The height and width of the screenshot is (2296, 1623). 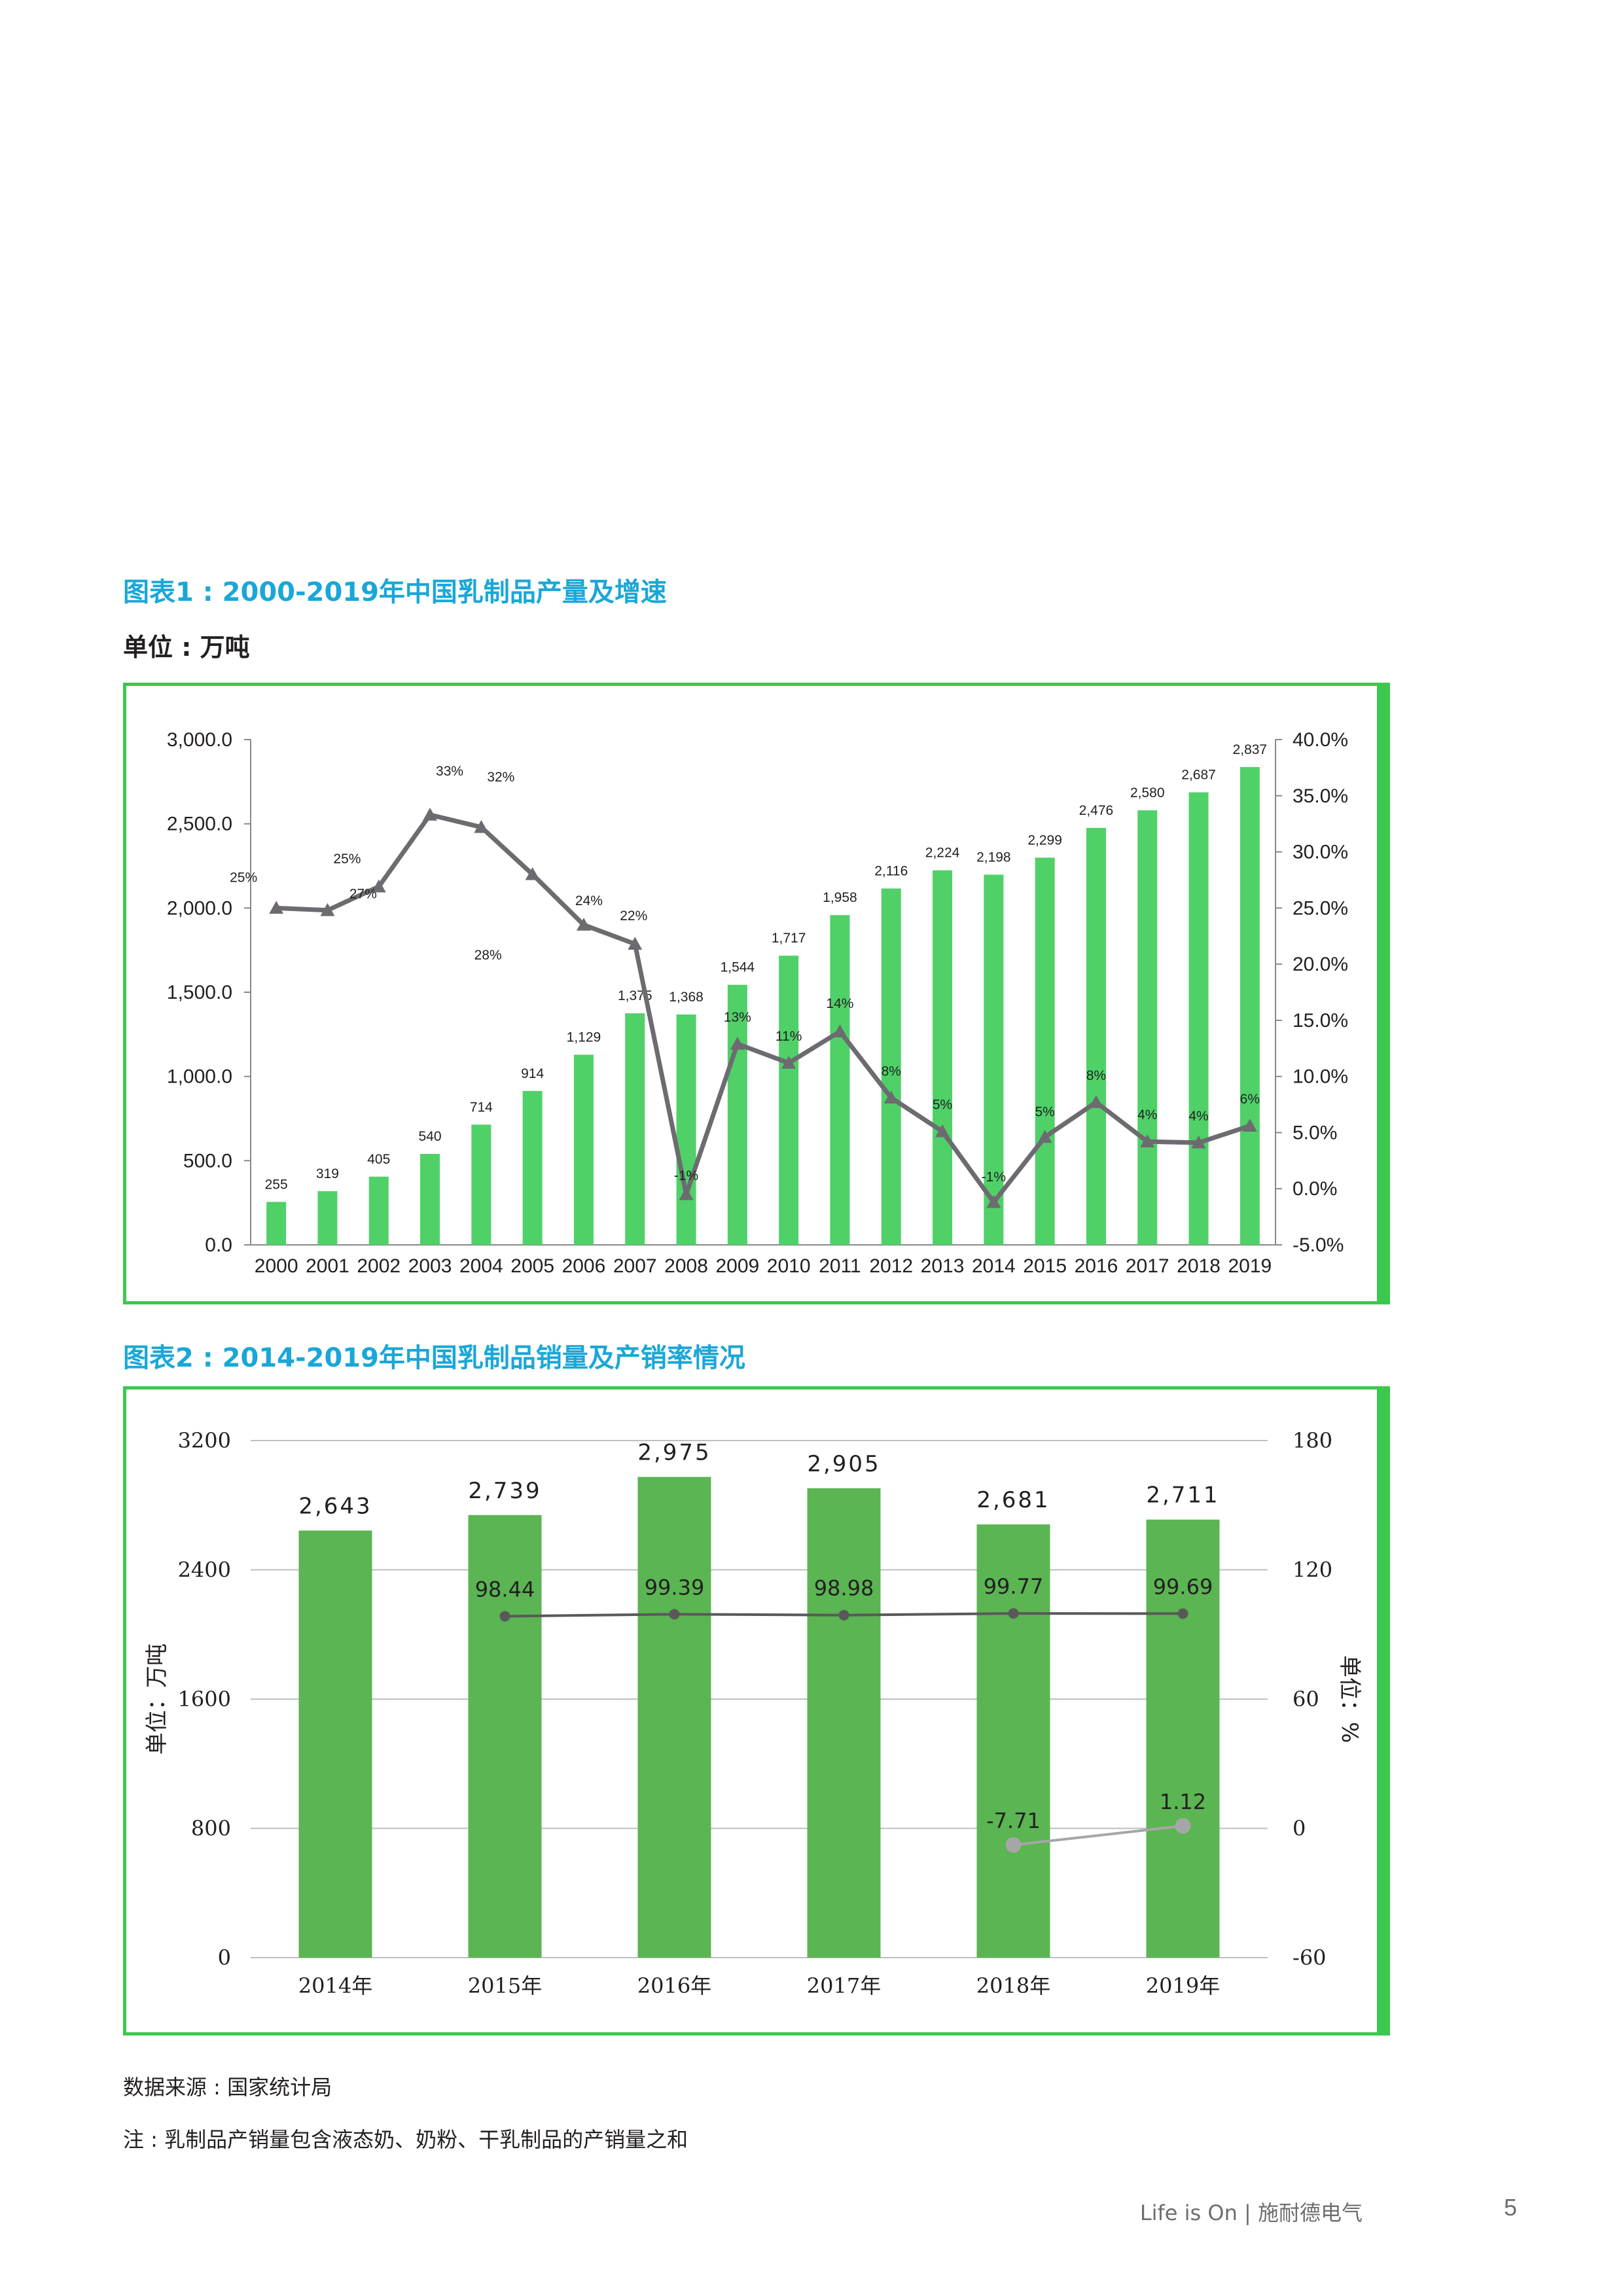 What do you see at coordinates (1320, 740) in the screenshot?
I see `chart1-y2tick-label: 40.0%` at bounding box center [1320, 740].